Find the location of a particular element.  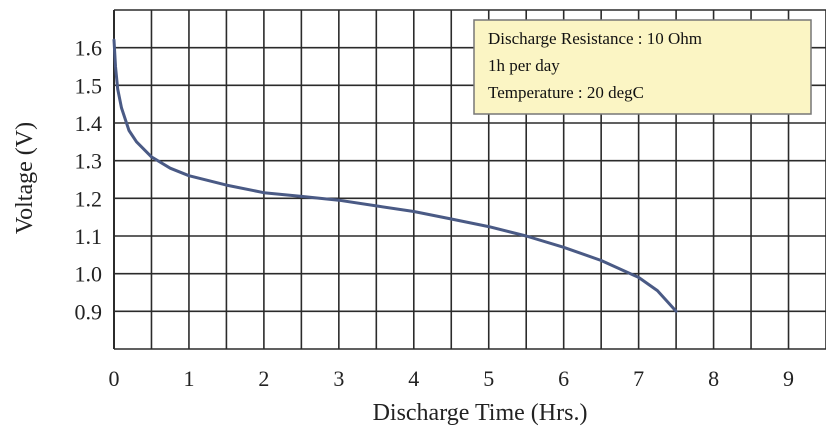

y-tick-label: 1.3 is located at coordinates (89, 161).